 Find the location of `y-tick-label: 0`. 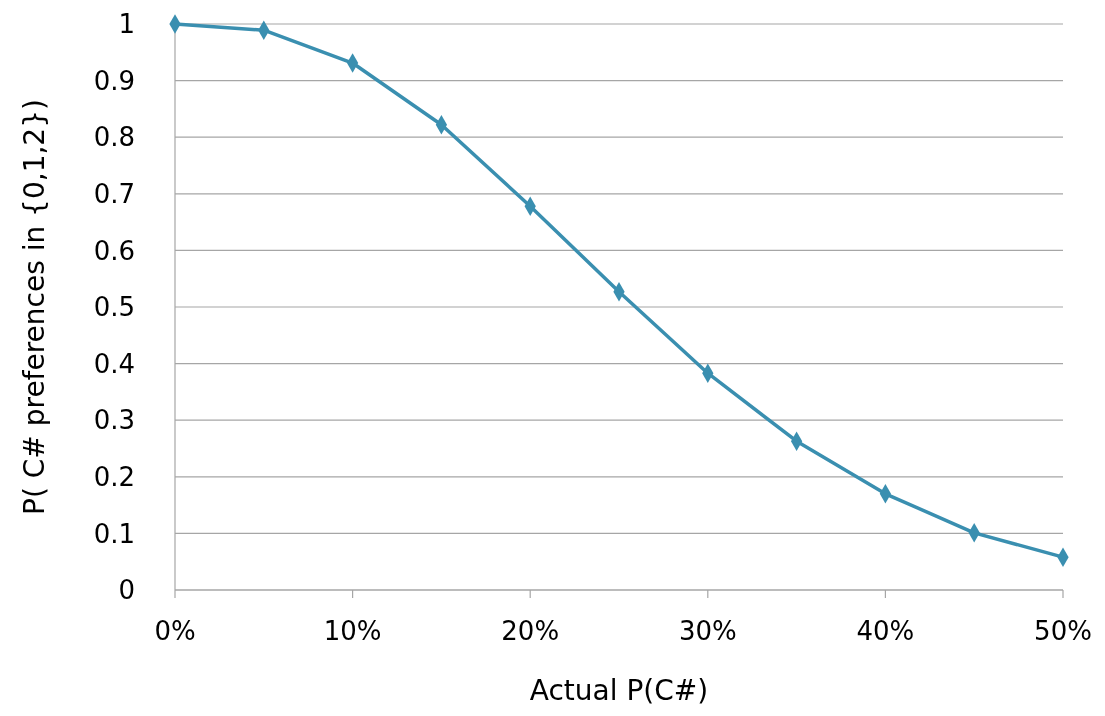

y-tick-label: 0 is located at coordinates (126, 590).